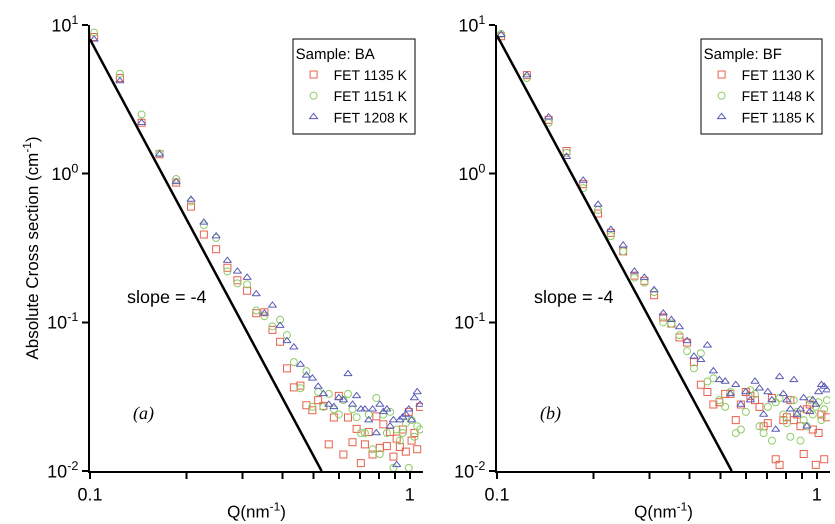 Image resolution: width=835 pixels, height=524 pixels. I want to click on legend-label: FET 1148 K, so click(779, 96).